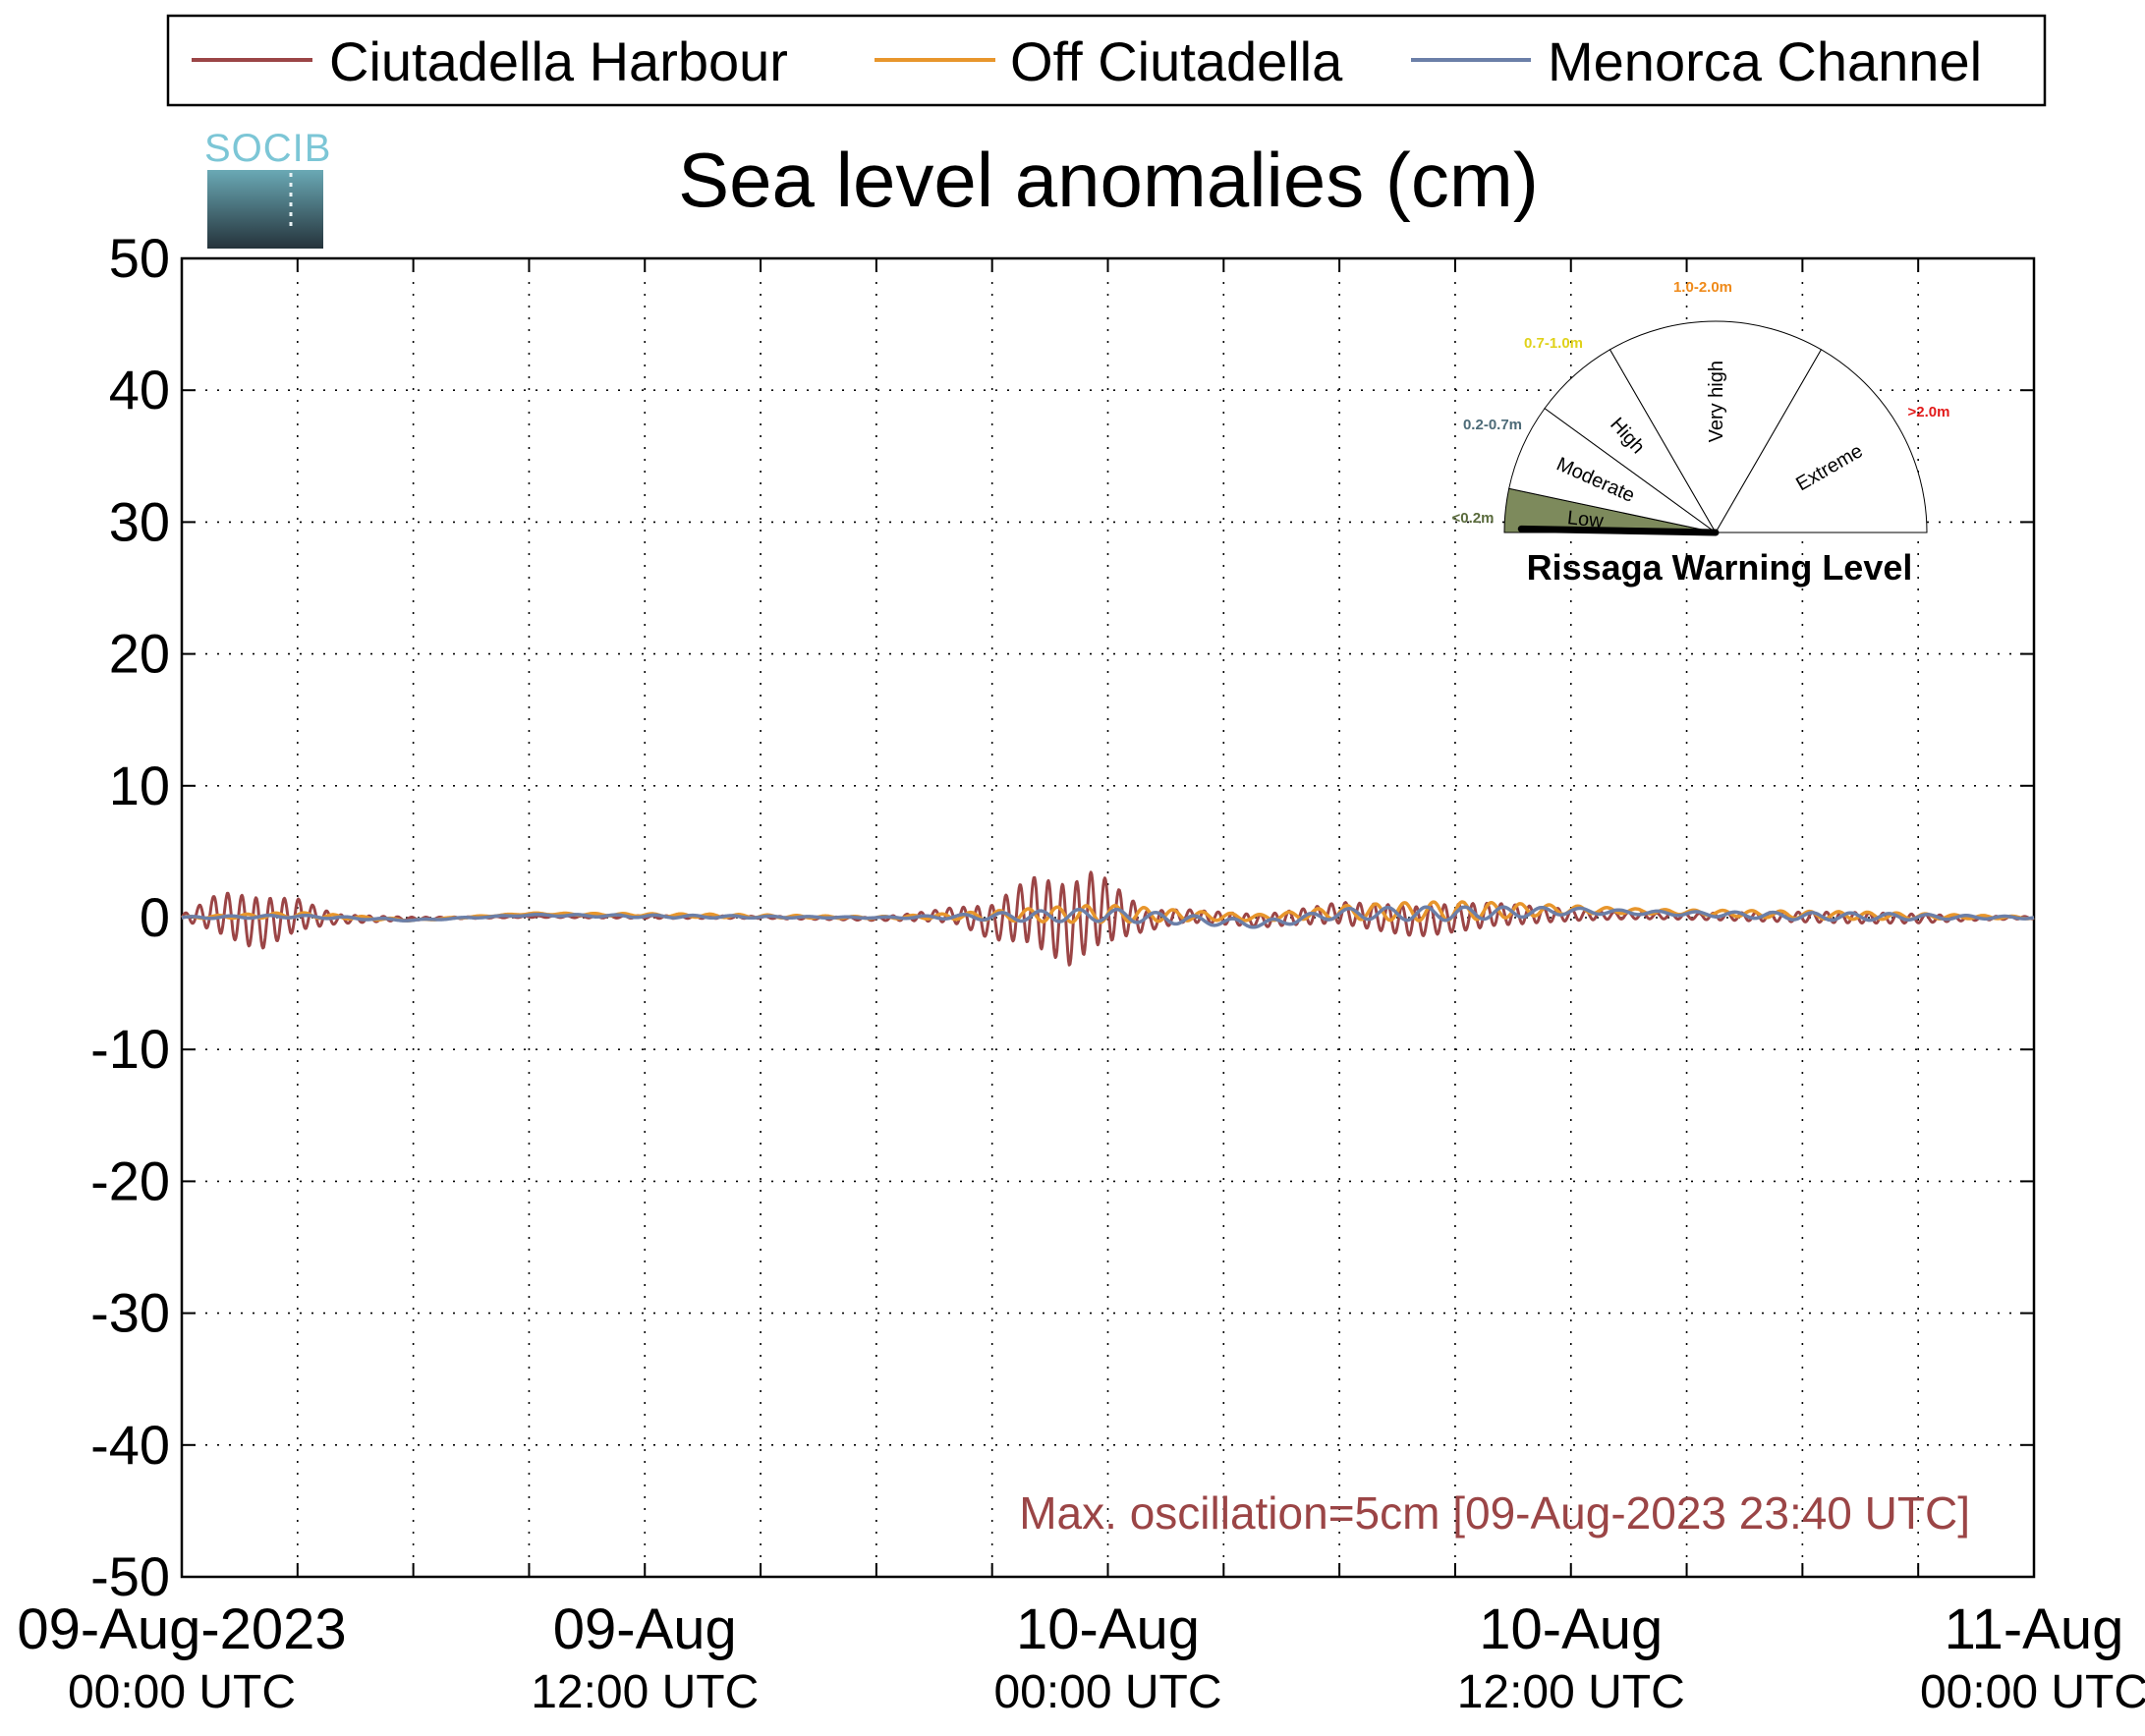 This screenshot has width=2145, height=1736. What do you see at coordinates (2034, 1629) in the screenshot?
I see `x-tick-label: 11-Aug` at bounding box center [2034, 1629].